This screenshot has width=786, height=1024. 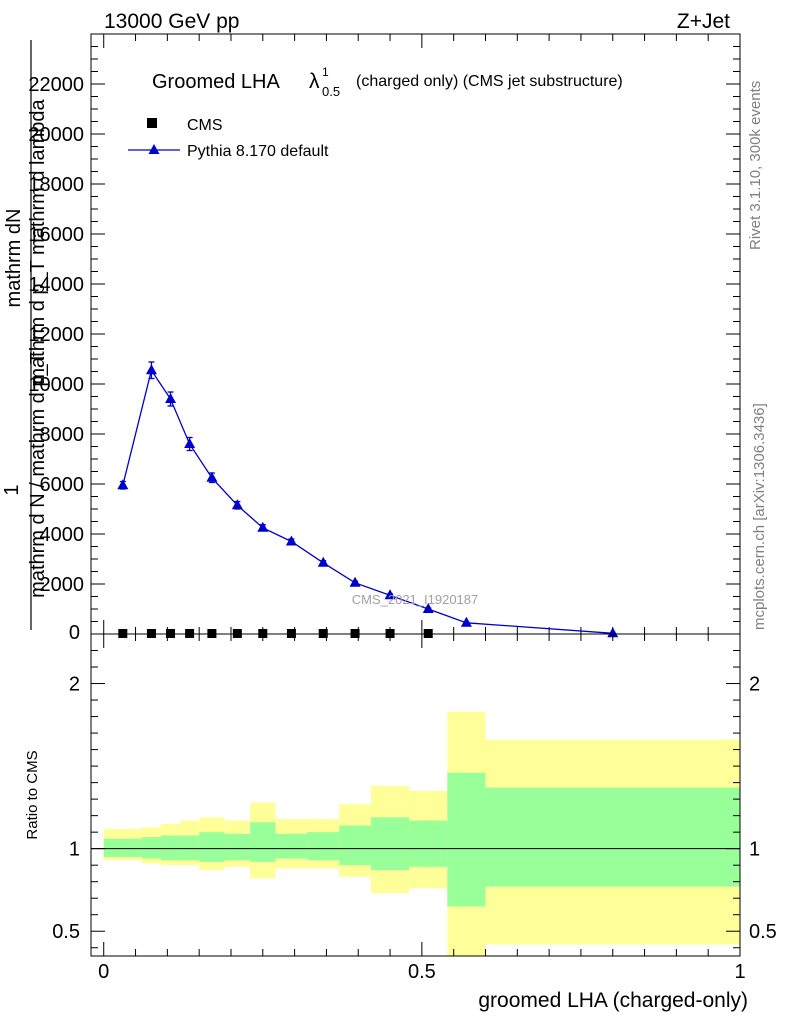 I want to click on ratio-inner-band, so click(x=421, y=839).